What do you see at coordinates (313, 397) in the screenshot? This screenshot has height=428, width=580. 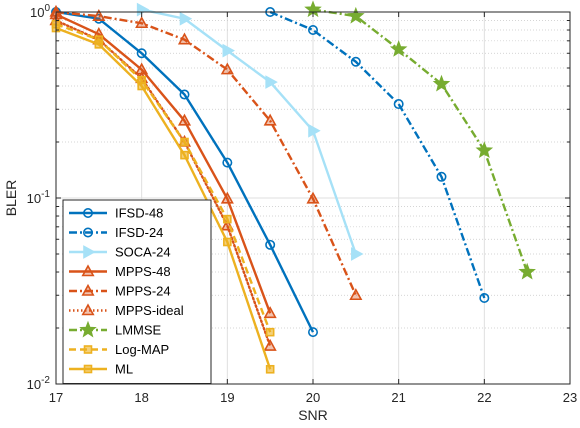 I see `x-tick-label: 20` at bounding box center [313, 397].